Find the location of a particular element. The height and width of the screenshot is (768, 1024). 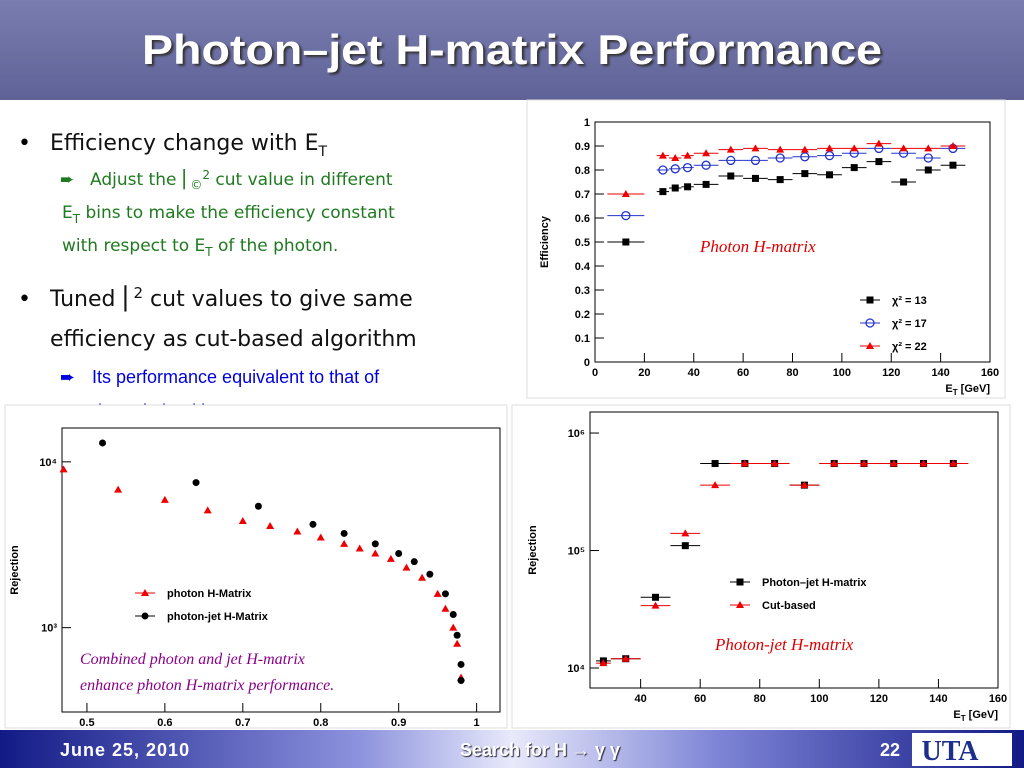

legend-label: photon-jet H-Matrix is located at coordinates (218, 617).